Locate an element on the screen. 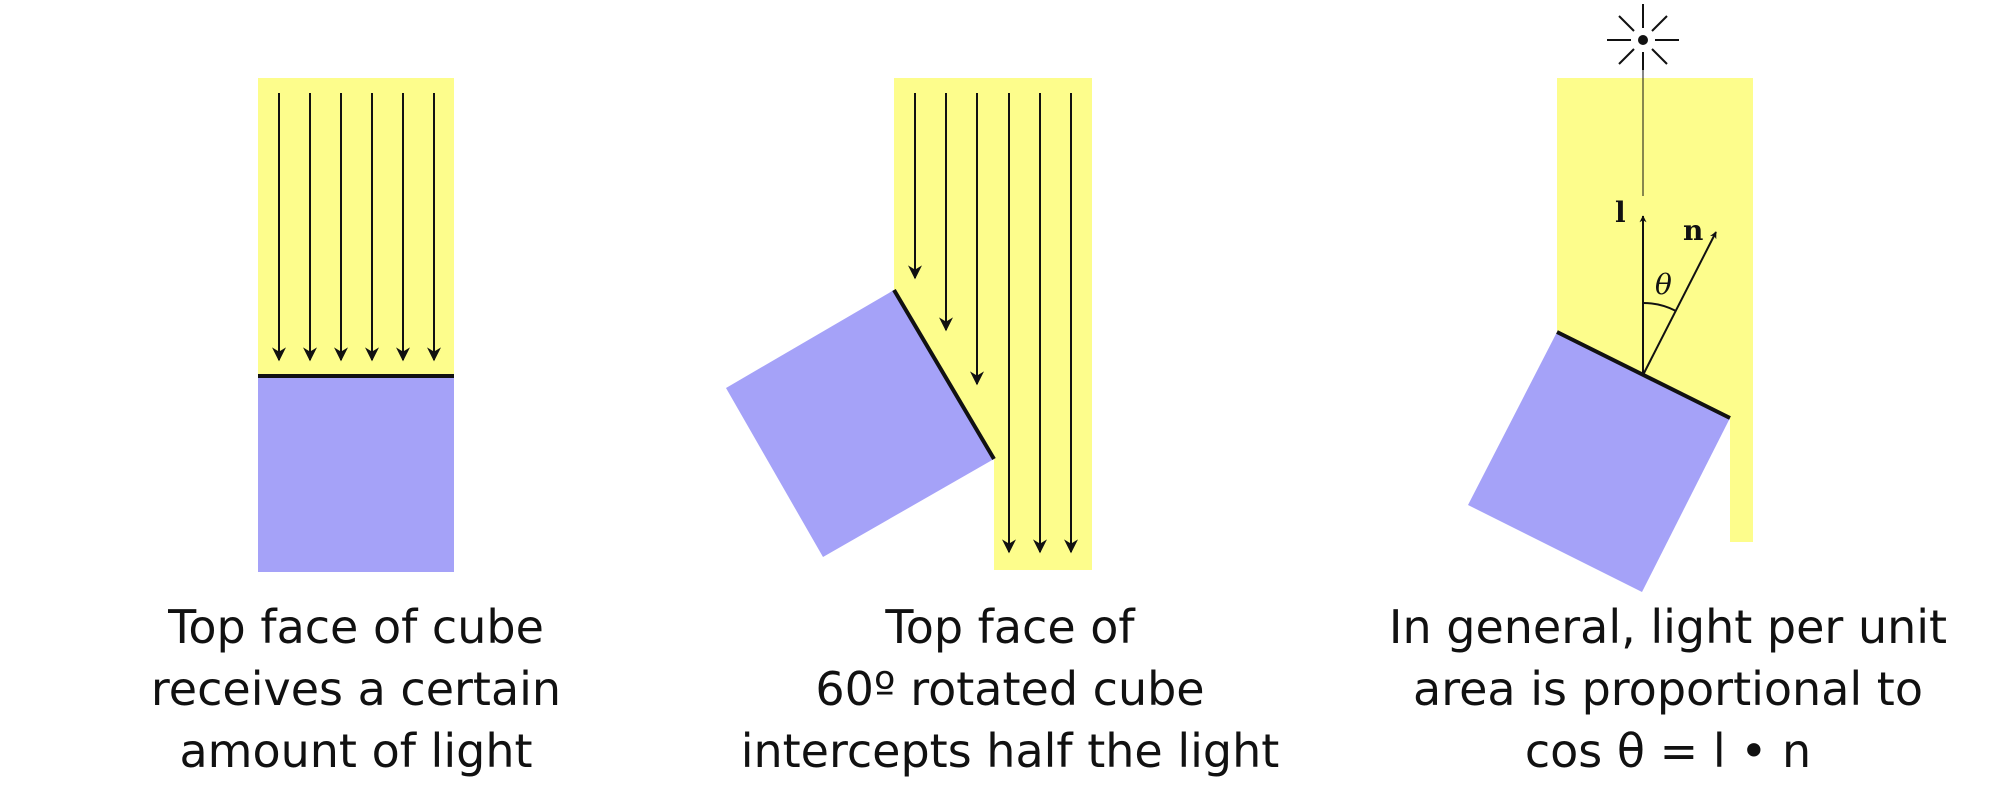  caption-line: Top face of is located at coordinates (1010, 627).